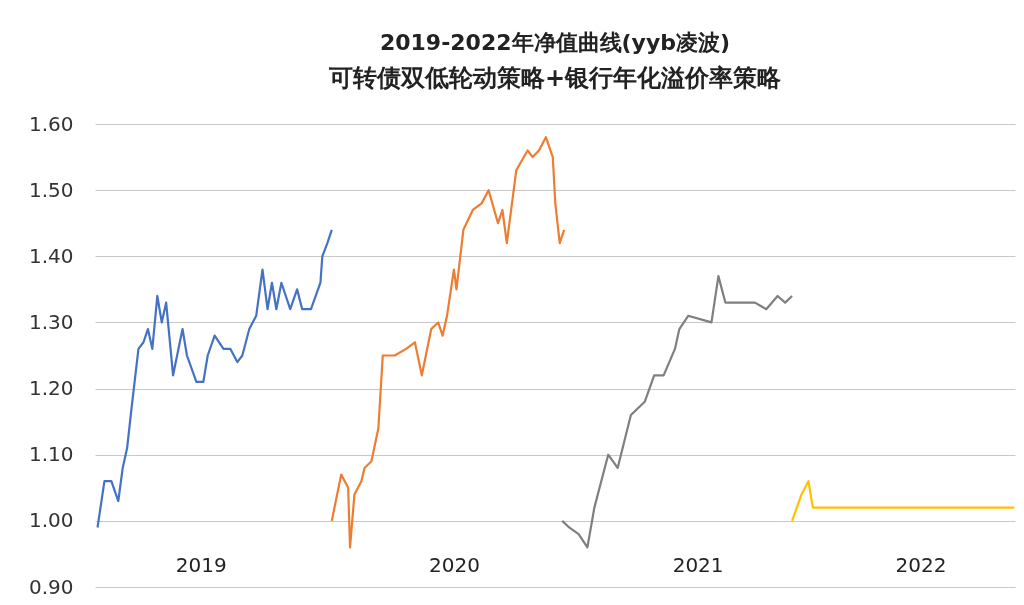 The width and height of the screenshot is (1024, 605). Describe the element at coordinates (454, 564) in the screenshot. I see `x-tick-label: 2020` at that location.